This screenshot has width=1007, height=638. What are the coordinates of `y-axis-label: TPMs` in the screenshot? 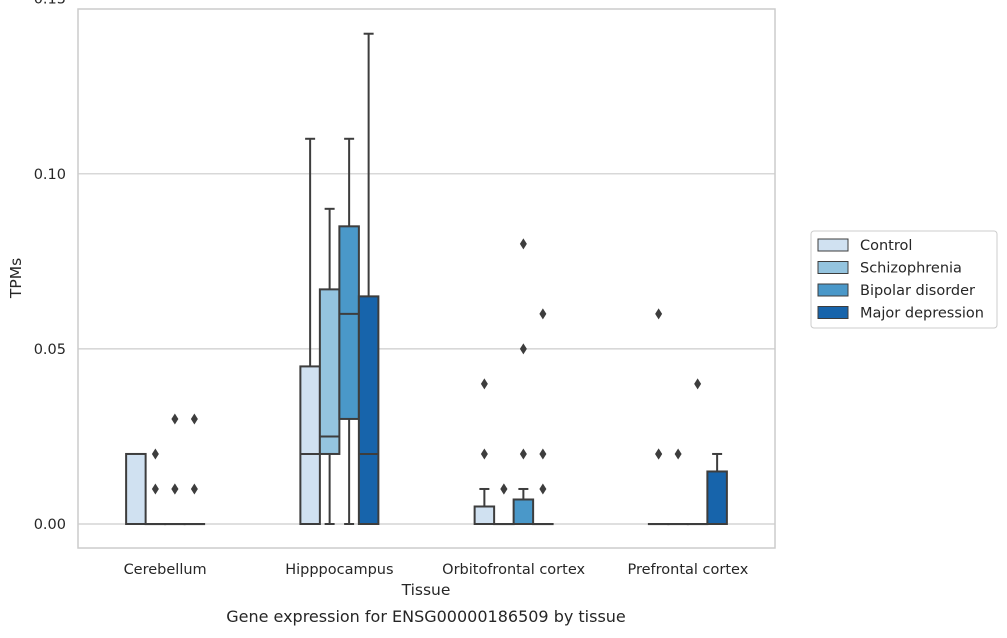 It's located at (16, 278).